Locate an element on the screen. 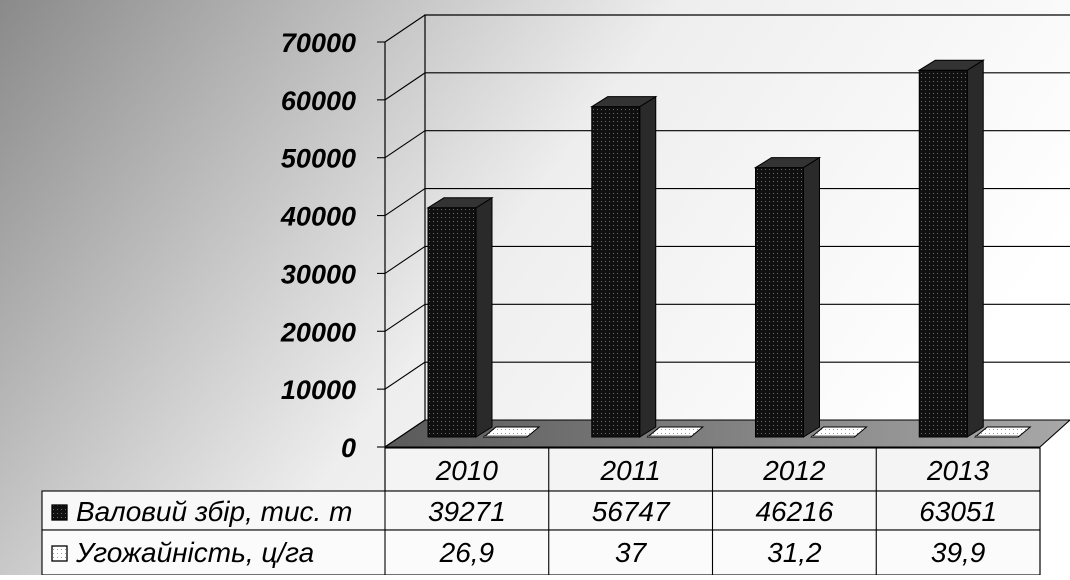 The width and height of the screenshot is (1070, 580). table-cell: 37 is located at coordinates (631, 552).